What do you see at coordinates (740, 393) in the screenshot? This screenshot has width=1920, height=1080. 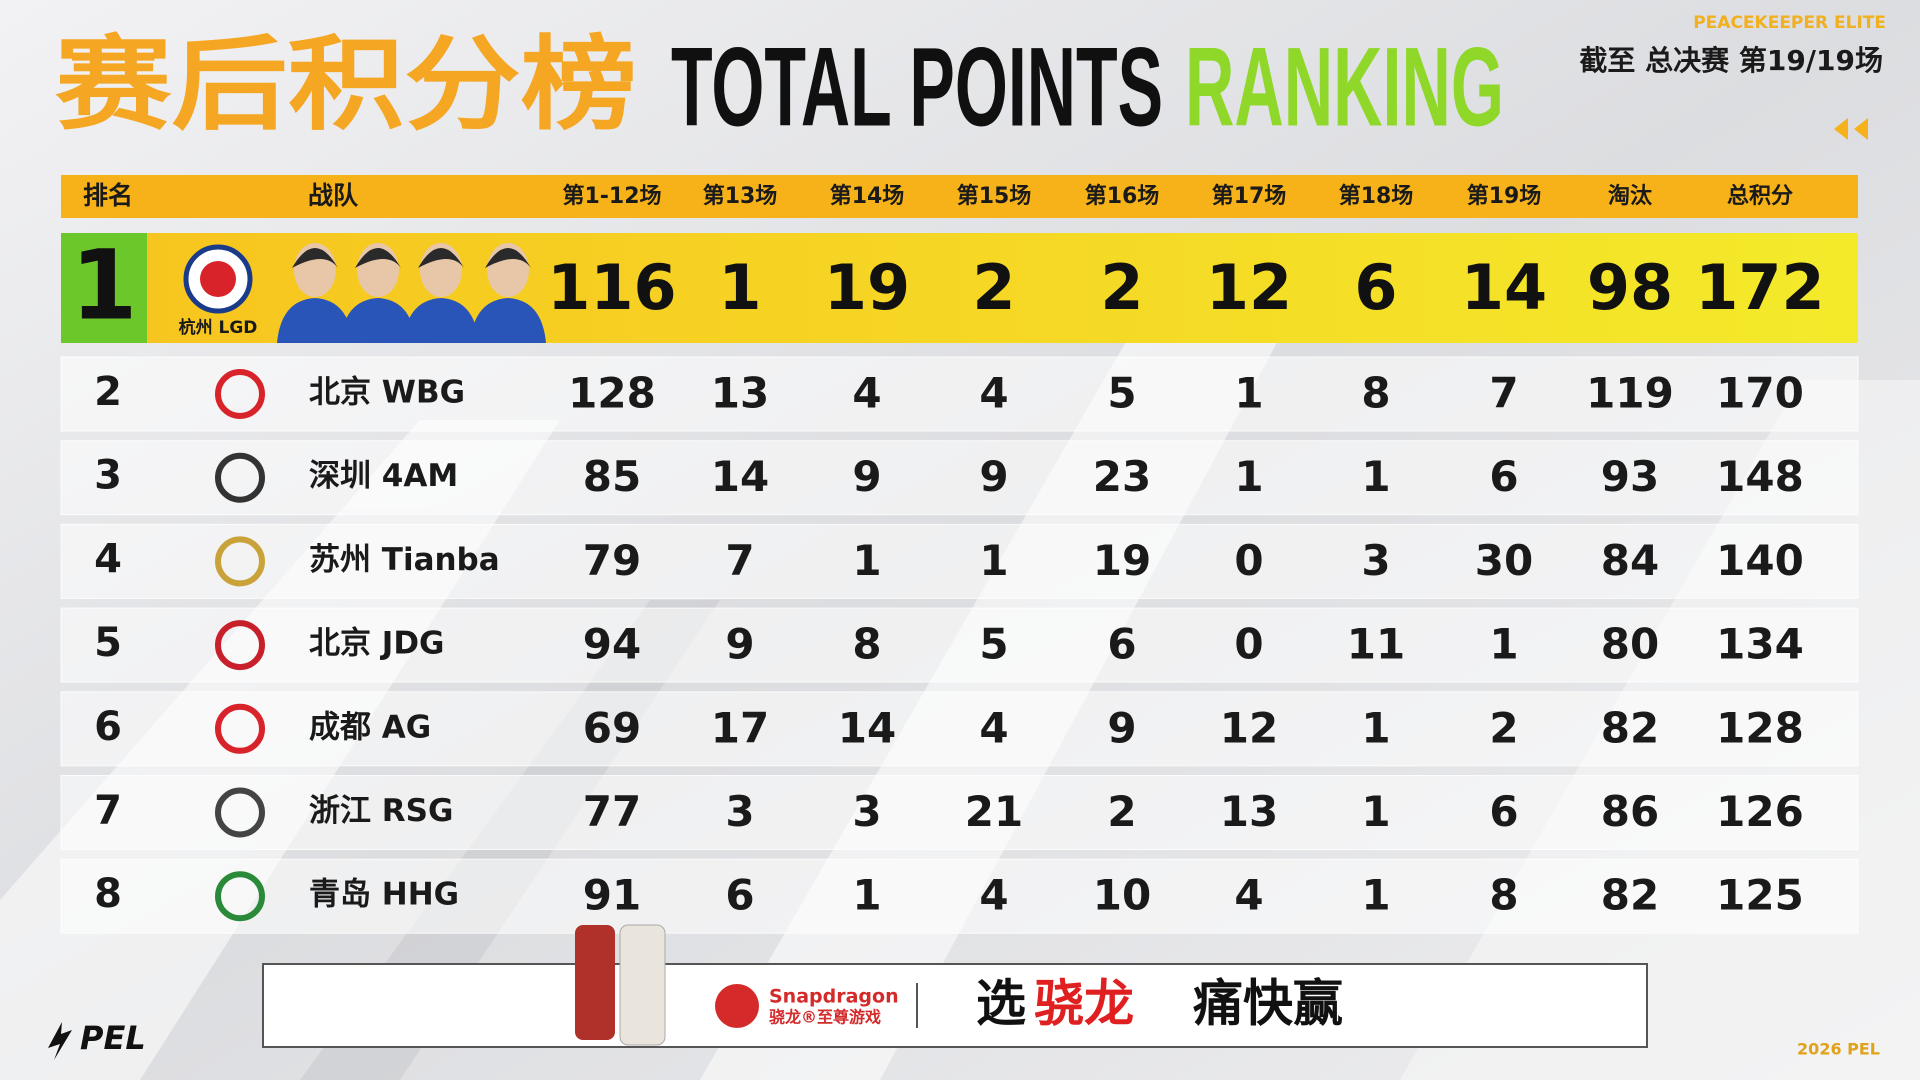 I see `score: 13` at bounding box center [740, 393].